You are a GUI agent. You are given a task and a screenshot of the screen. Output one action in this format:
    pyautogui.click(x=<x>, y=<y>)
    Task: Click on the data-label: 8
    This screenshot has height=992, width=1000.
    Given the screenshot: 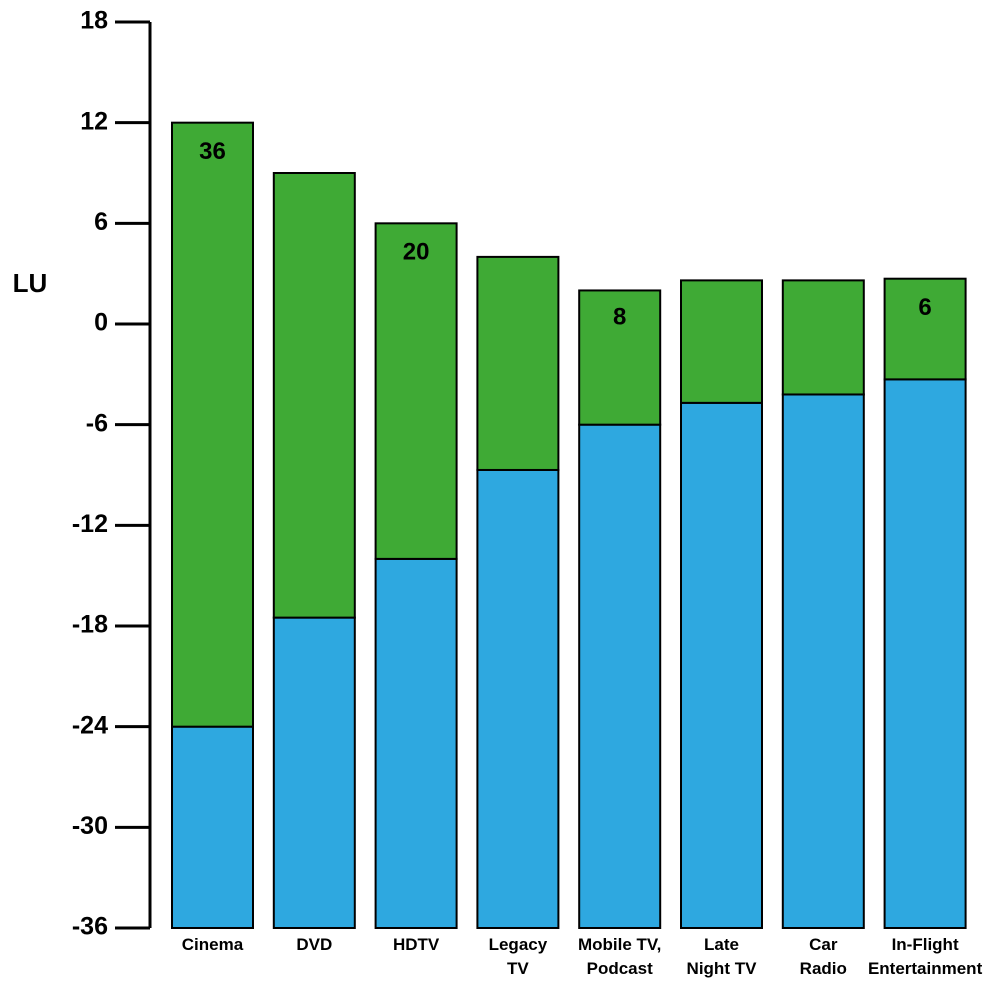 What is the action you would take?
    pyautogui.click(x=619, y=316)
    